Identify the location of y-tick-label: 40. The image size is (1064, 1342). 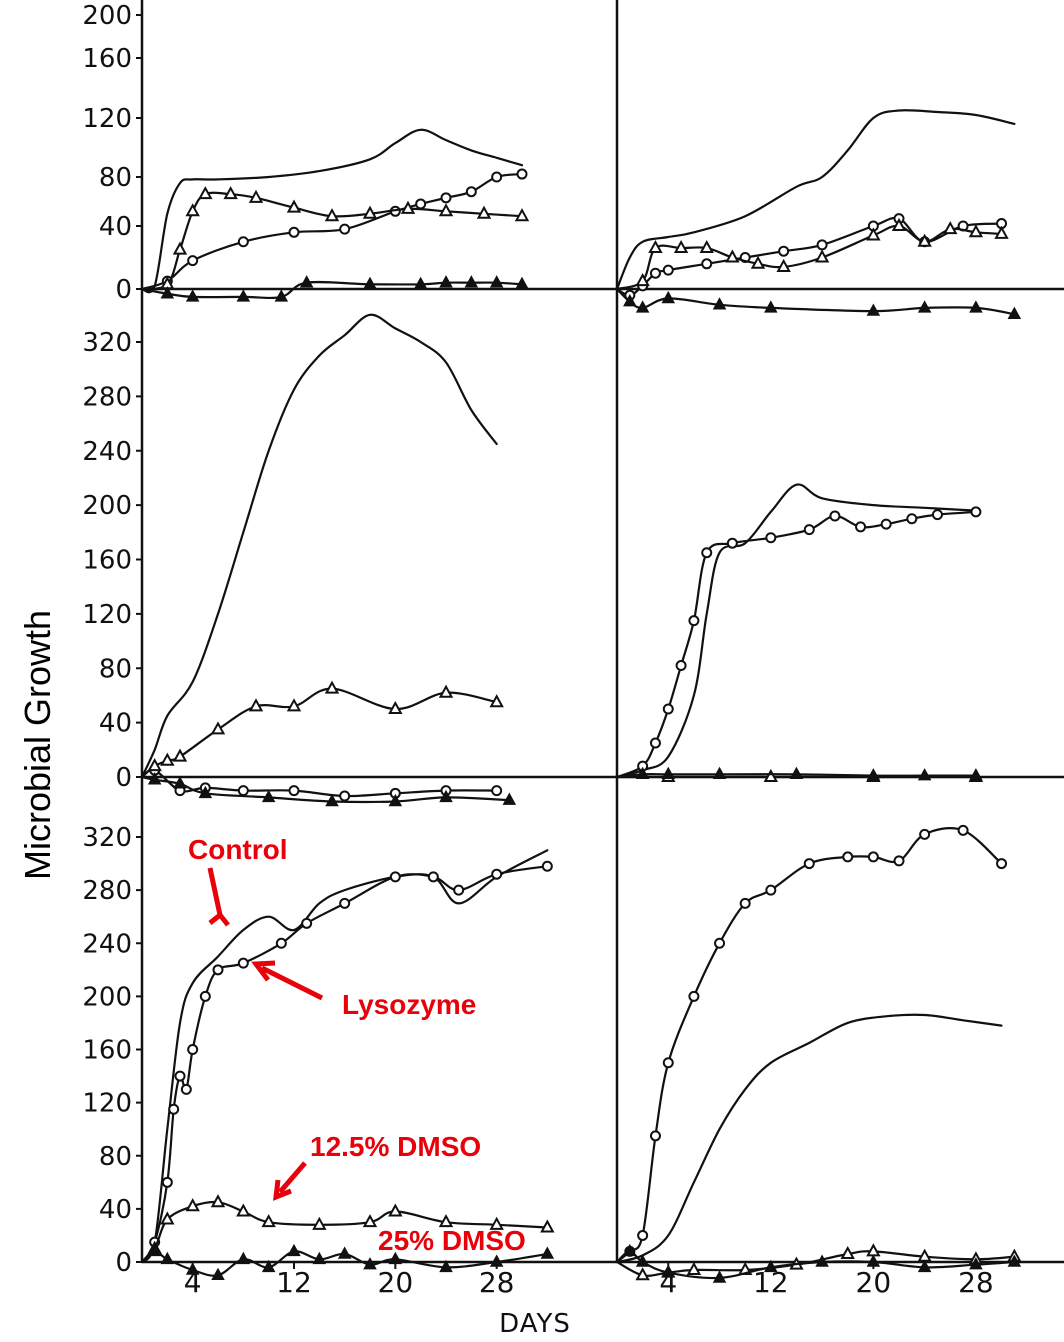
(115, 227).